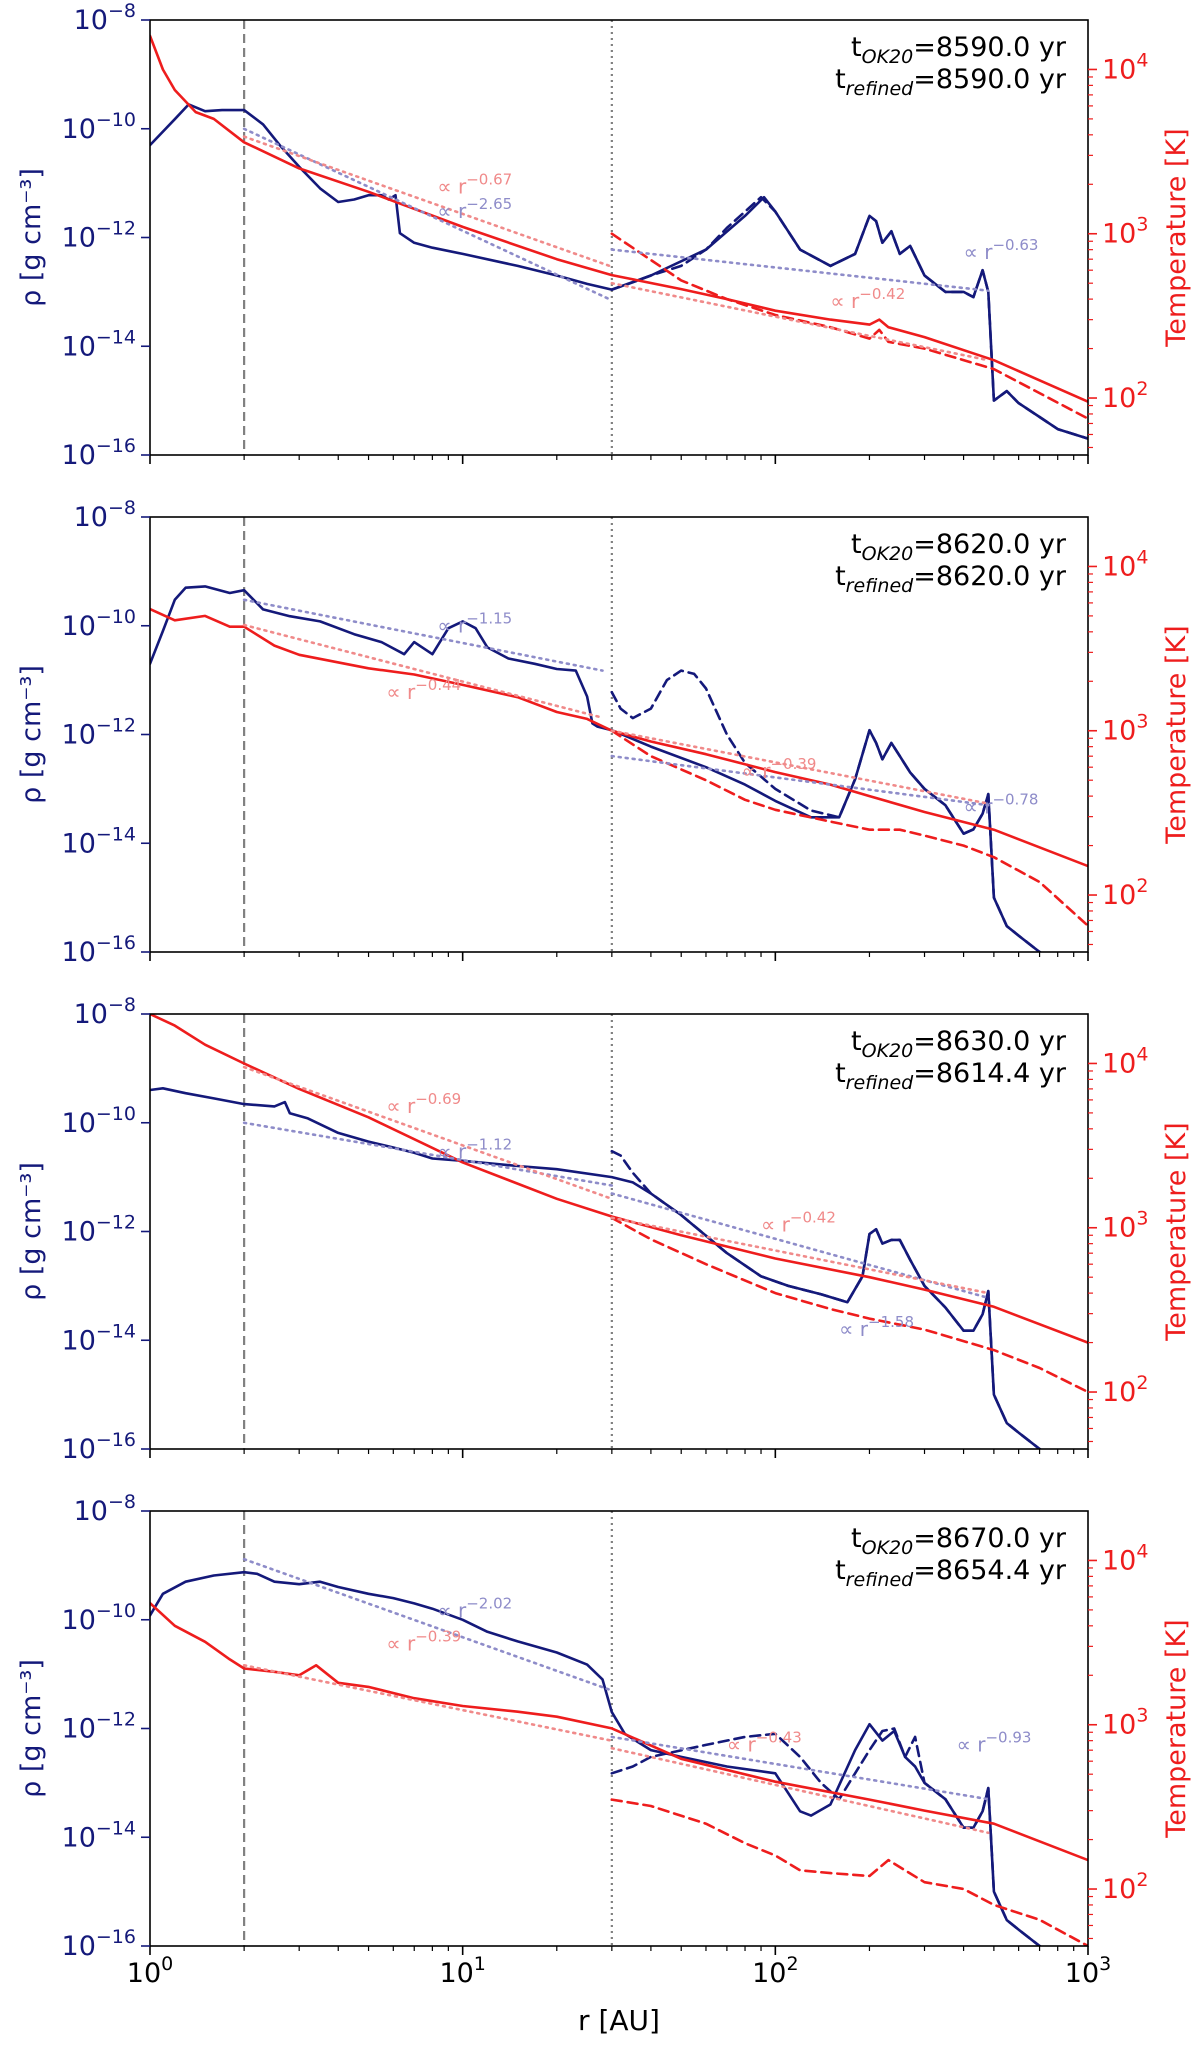  Describe the element at coordinates (619, 2020) in the screenshot. I see `x-axis-label: r [AU]` at that location.